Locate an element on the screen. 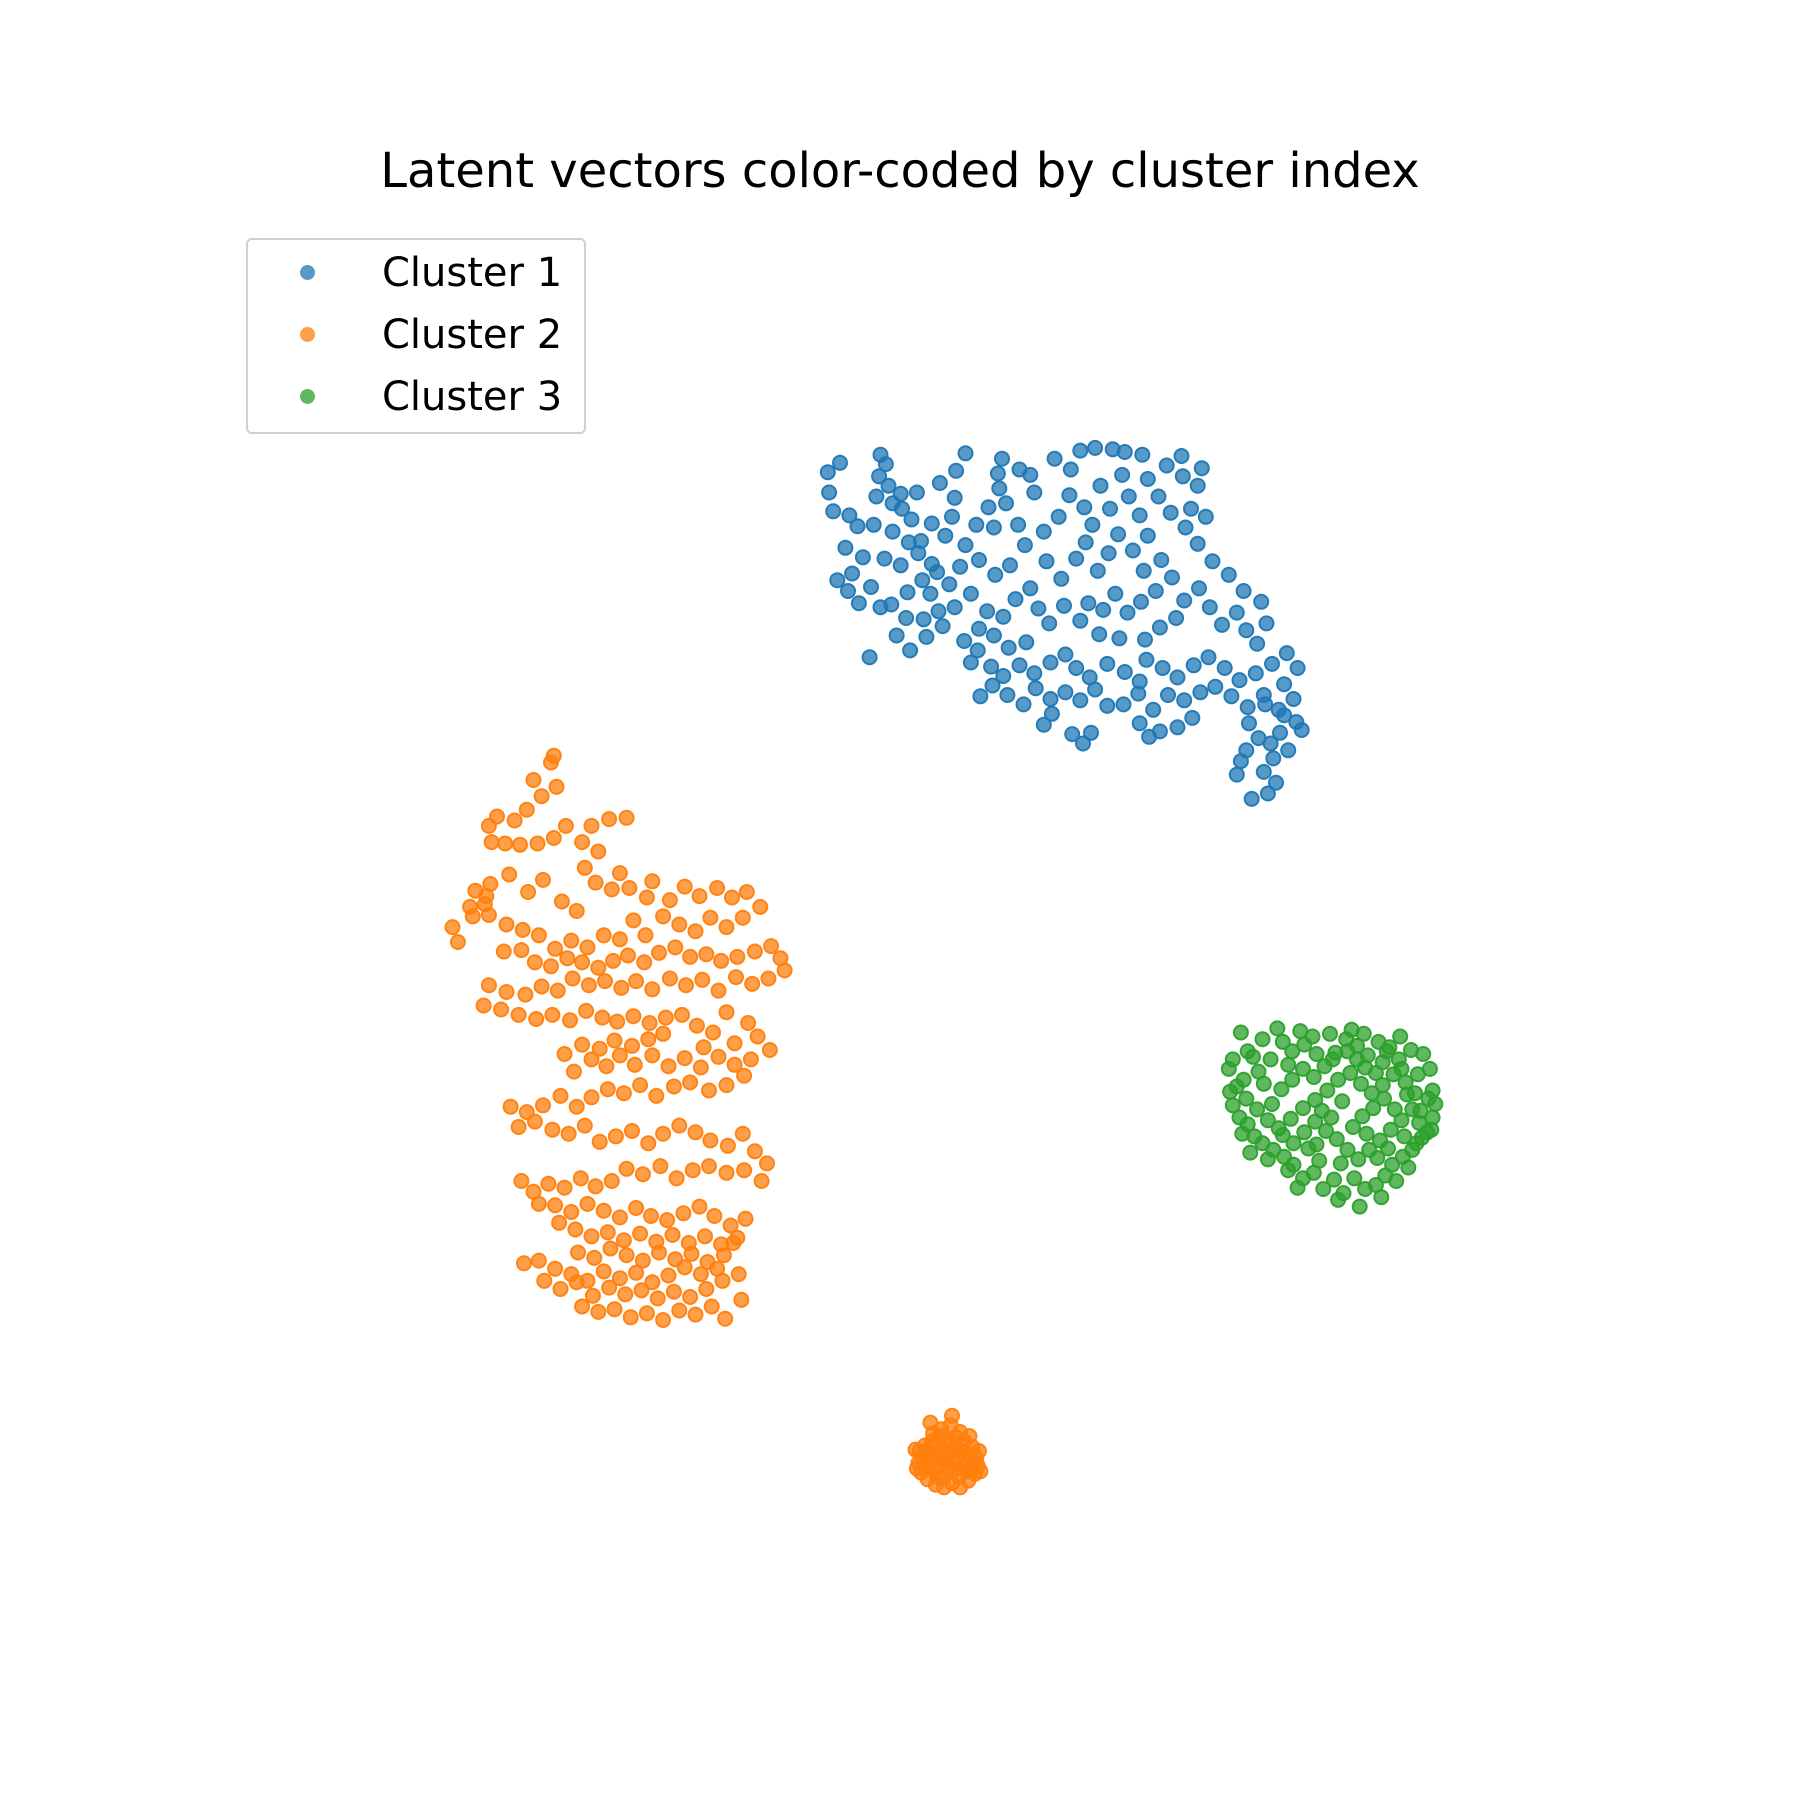  legend: Cluster 1 Cluster 2 Cluster 3 is located at coordinates (416, 336).